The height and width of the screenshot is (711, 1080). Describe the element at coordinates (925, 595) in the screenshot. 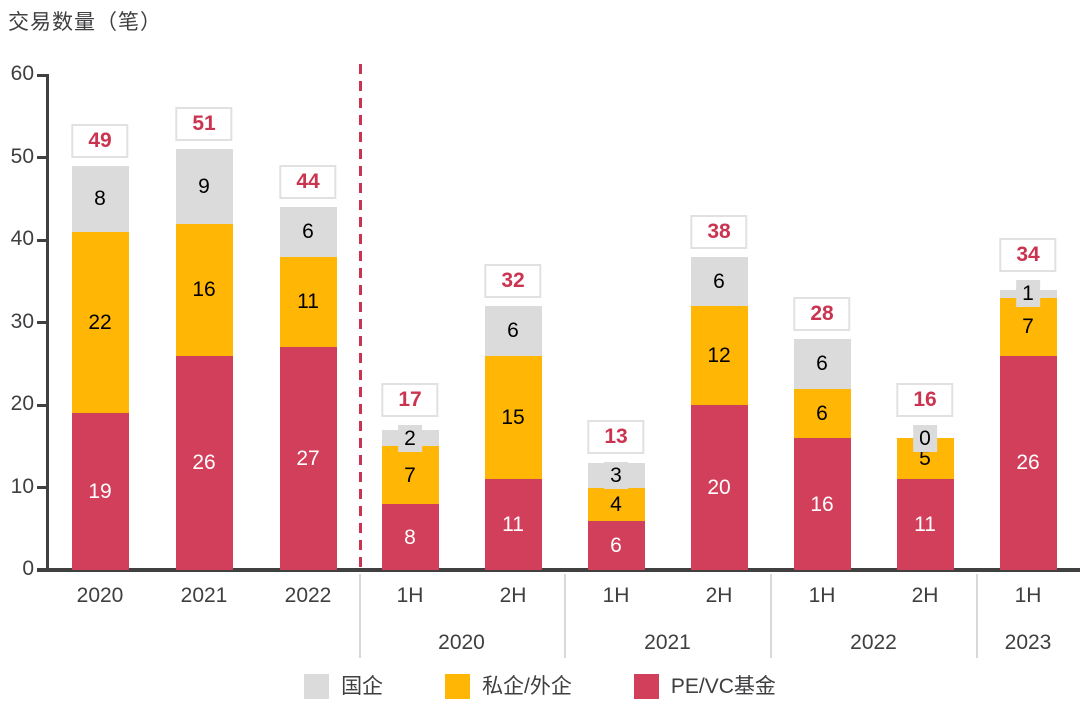

I see `x-axis-label-2022-2H: 2H` at that location.